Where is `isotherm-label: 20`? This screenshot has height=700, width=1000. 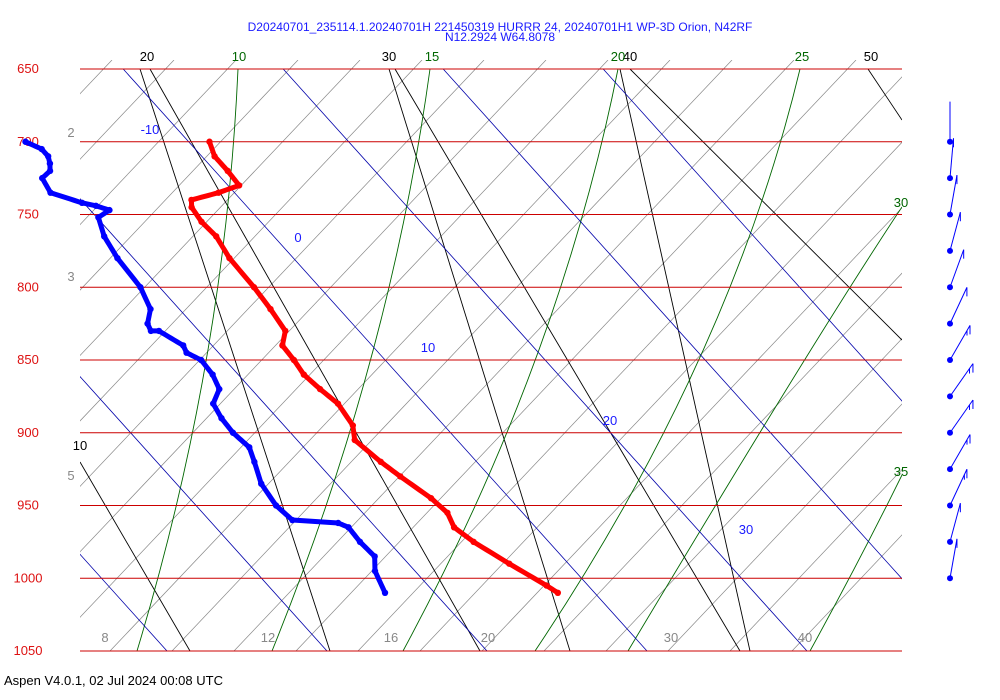
isotherm-label: 20 is located at coordinates (610, 420).